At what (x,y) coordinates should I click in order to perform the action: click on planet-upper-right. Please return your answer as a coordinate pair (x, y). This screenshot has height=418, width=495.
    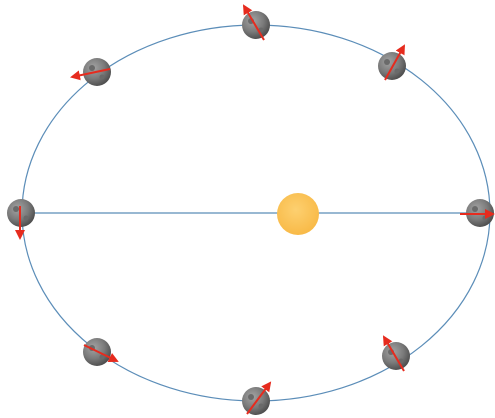
    Looking at the image, I should click on (392, 62).